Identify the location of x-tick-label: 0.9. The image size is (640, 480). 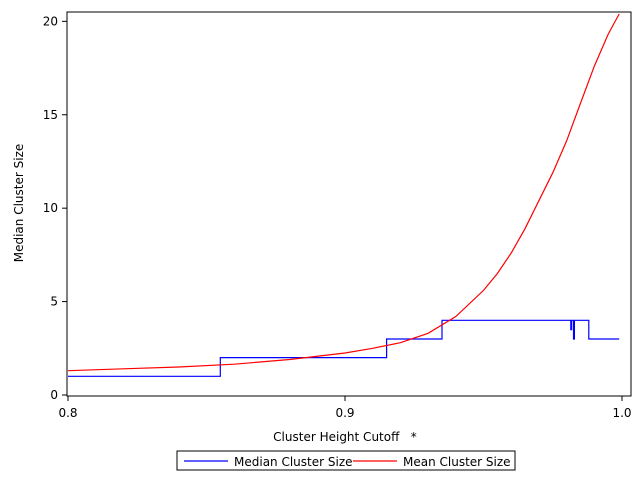
(344, 413).